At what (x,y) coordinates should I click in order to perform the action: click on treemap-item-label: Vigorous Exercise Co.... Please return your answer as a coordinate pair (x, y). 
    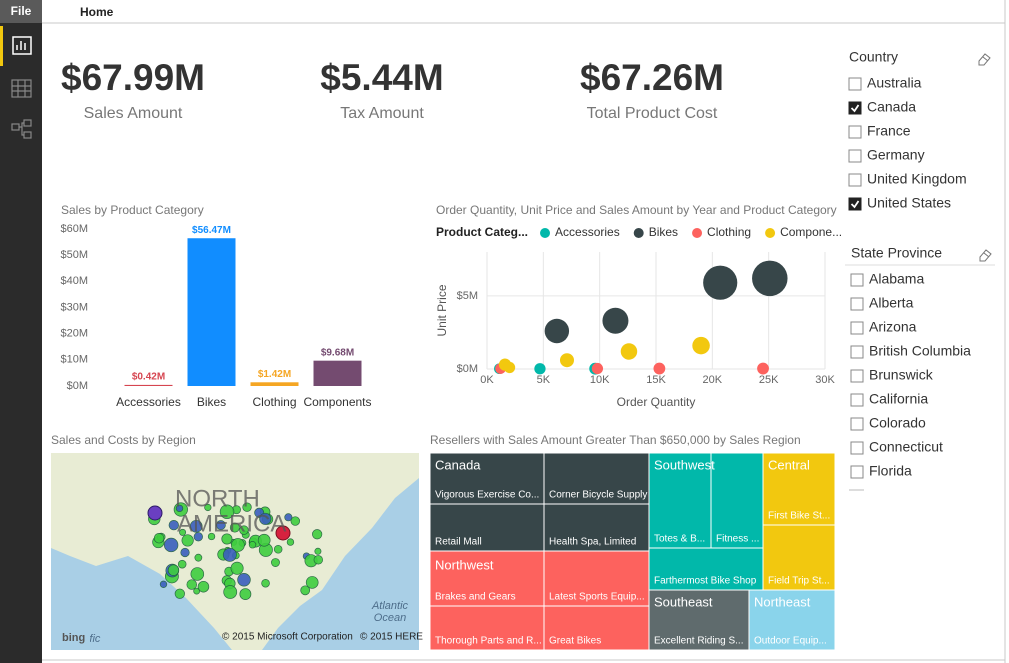
    Looking at the image, I should click on (487, 495).